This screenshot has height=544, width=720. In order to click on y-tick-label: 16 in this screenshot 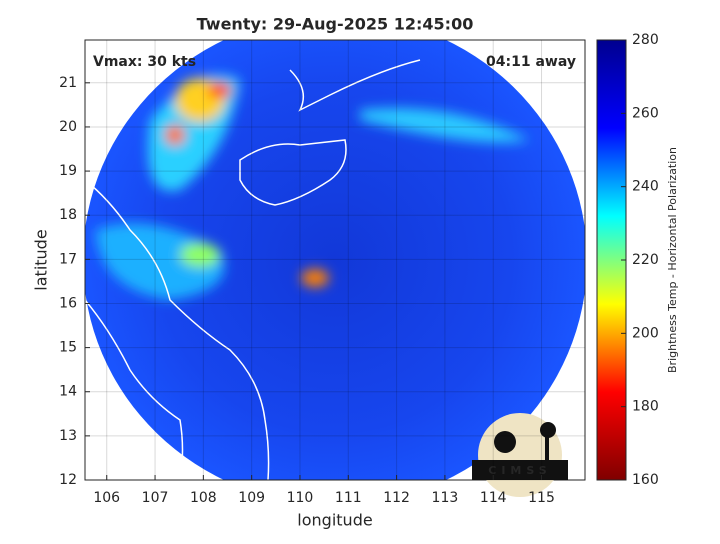, I will do `click(68, 303)`.